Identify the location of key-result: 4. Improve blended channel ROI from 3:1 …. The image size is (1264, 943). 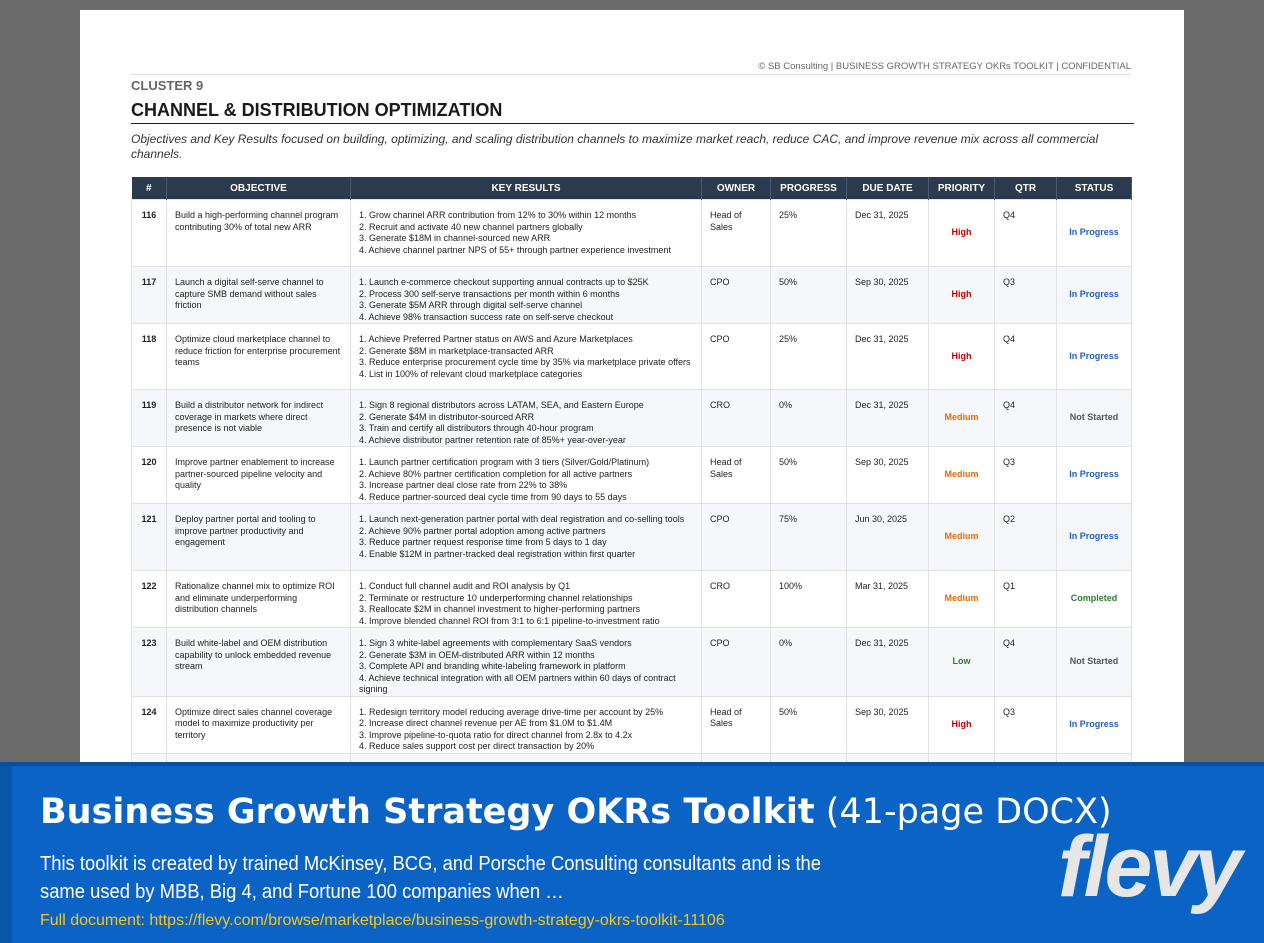
(509, 620).